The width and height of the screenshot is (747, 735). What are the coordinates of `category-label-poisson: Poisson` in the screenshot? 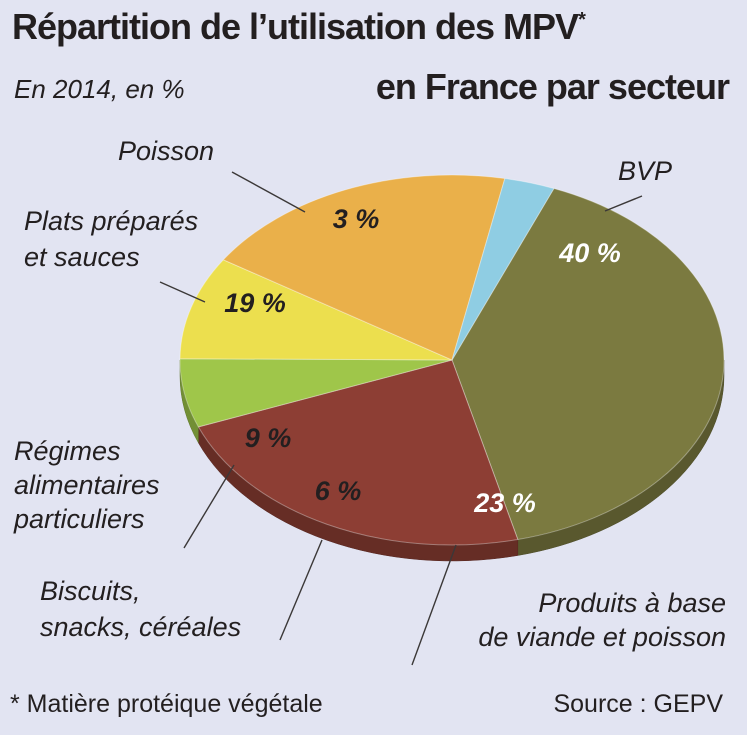 It's located at (166, 151).